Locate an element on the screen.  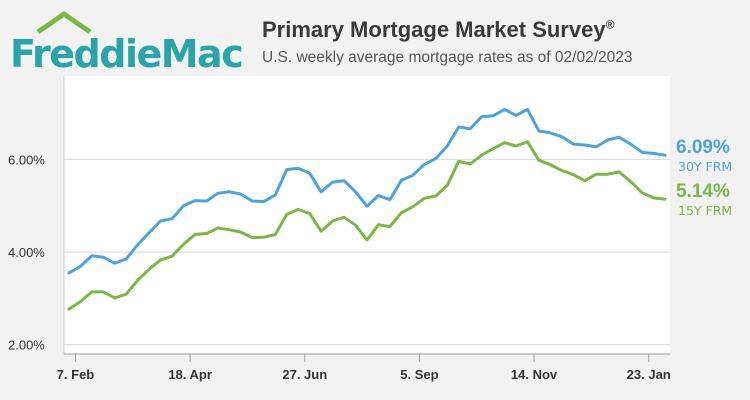
y-tick-label: 4.00% is located at coordinates (26, 252).